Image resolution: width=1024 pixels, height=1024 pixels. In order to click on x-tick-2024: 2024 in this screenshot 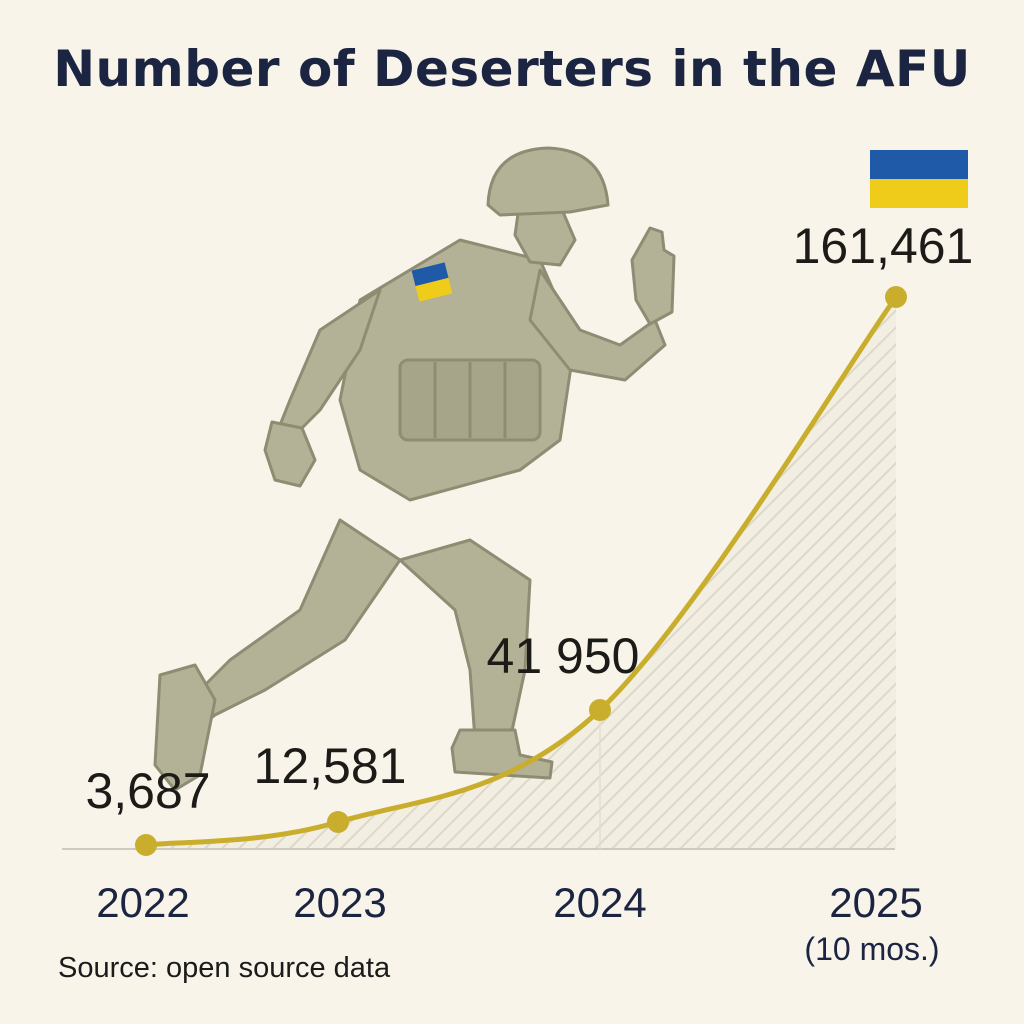, I will do `click(599, 902)`.